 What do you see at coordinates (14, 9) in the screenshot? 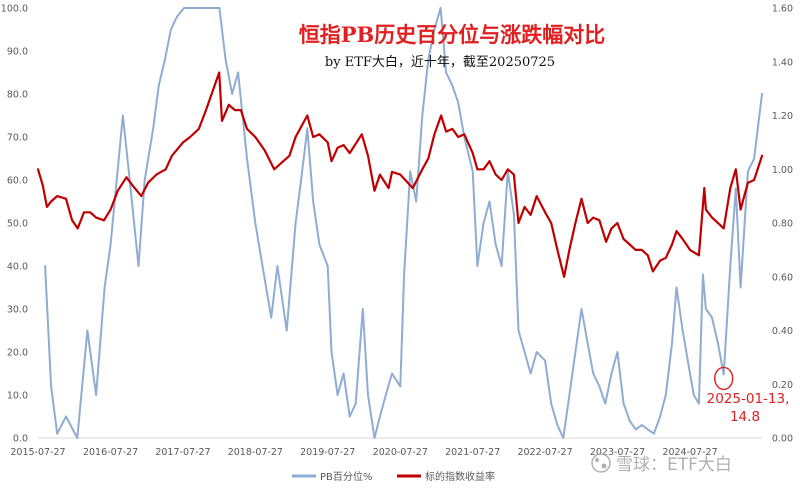
I see `y-left-tick-label: 100.0` at bounding box center [14, 9].